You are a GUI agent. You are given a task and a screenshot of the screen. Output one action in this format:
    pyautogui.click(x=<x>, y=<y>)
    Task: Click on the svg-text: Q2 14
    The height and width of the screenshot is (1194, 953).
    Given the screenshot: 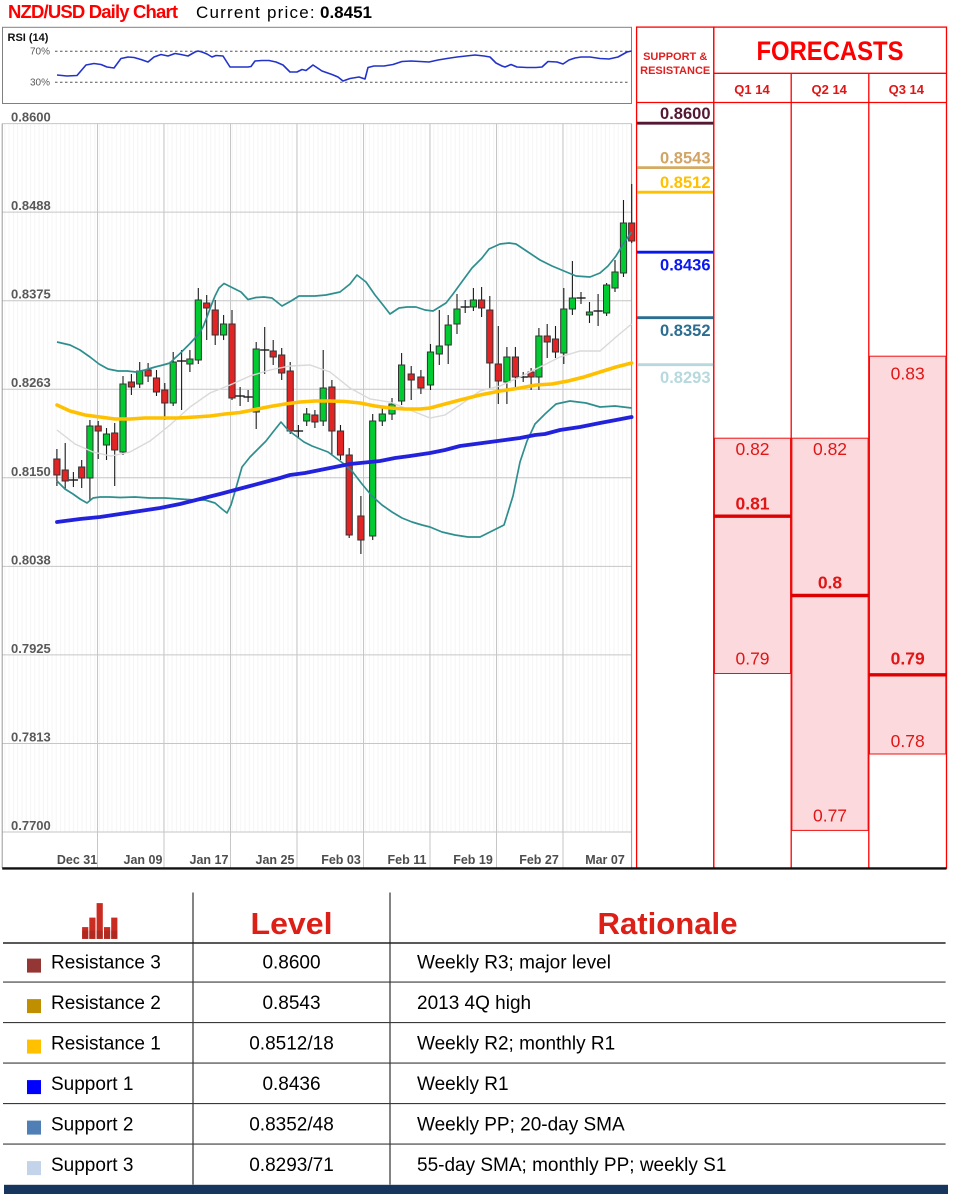 What is the action you would take?
    pyautogui.click(x=829, y=89)
    